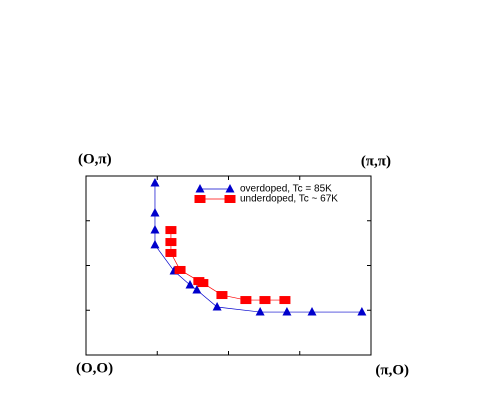  I want to click on corner-label: (π,O), so click(392, 370).